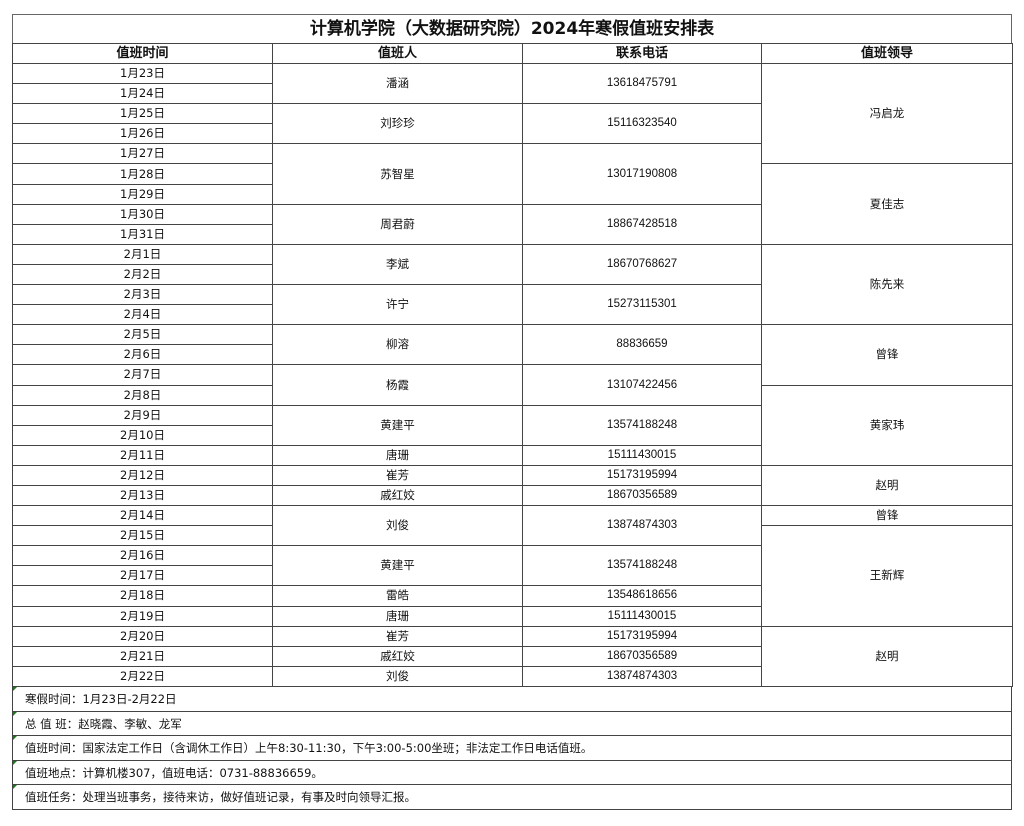 This screenshot has width=1024, height=826. What do you see at coordinates (397, 174) in the screenshot?
I see `duty-person-cell: 苏智星` at bounding box center [397, 174].